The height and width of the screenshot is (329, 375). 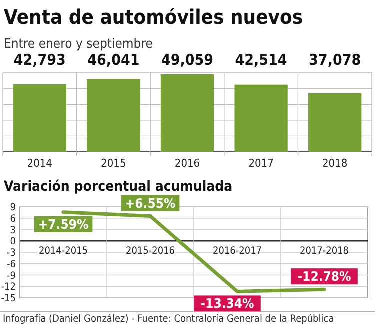 I want to click on chart-title: Venta de automóviles nuevos, so click(x=154, y=17).